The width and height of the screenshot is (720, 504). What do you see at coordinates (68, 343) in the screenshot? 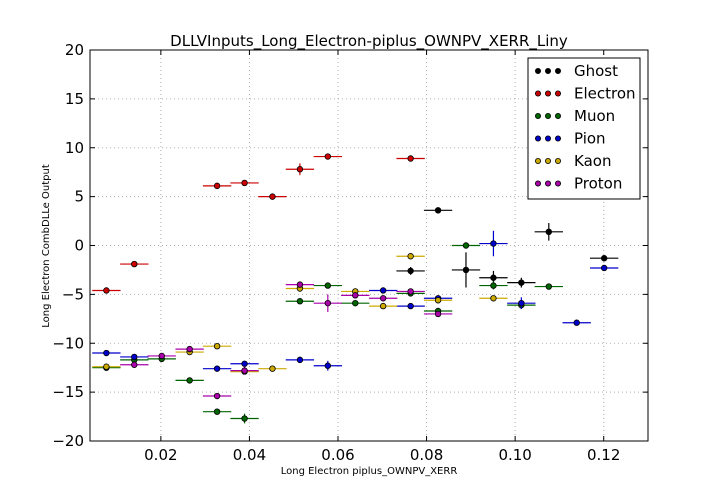
I see `y-tick-label: −10` at bounding box center [68, 343].